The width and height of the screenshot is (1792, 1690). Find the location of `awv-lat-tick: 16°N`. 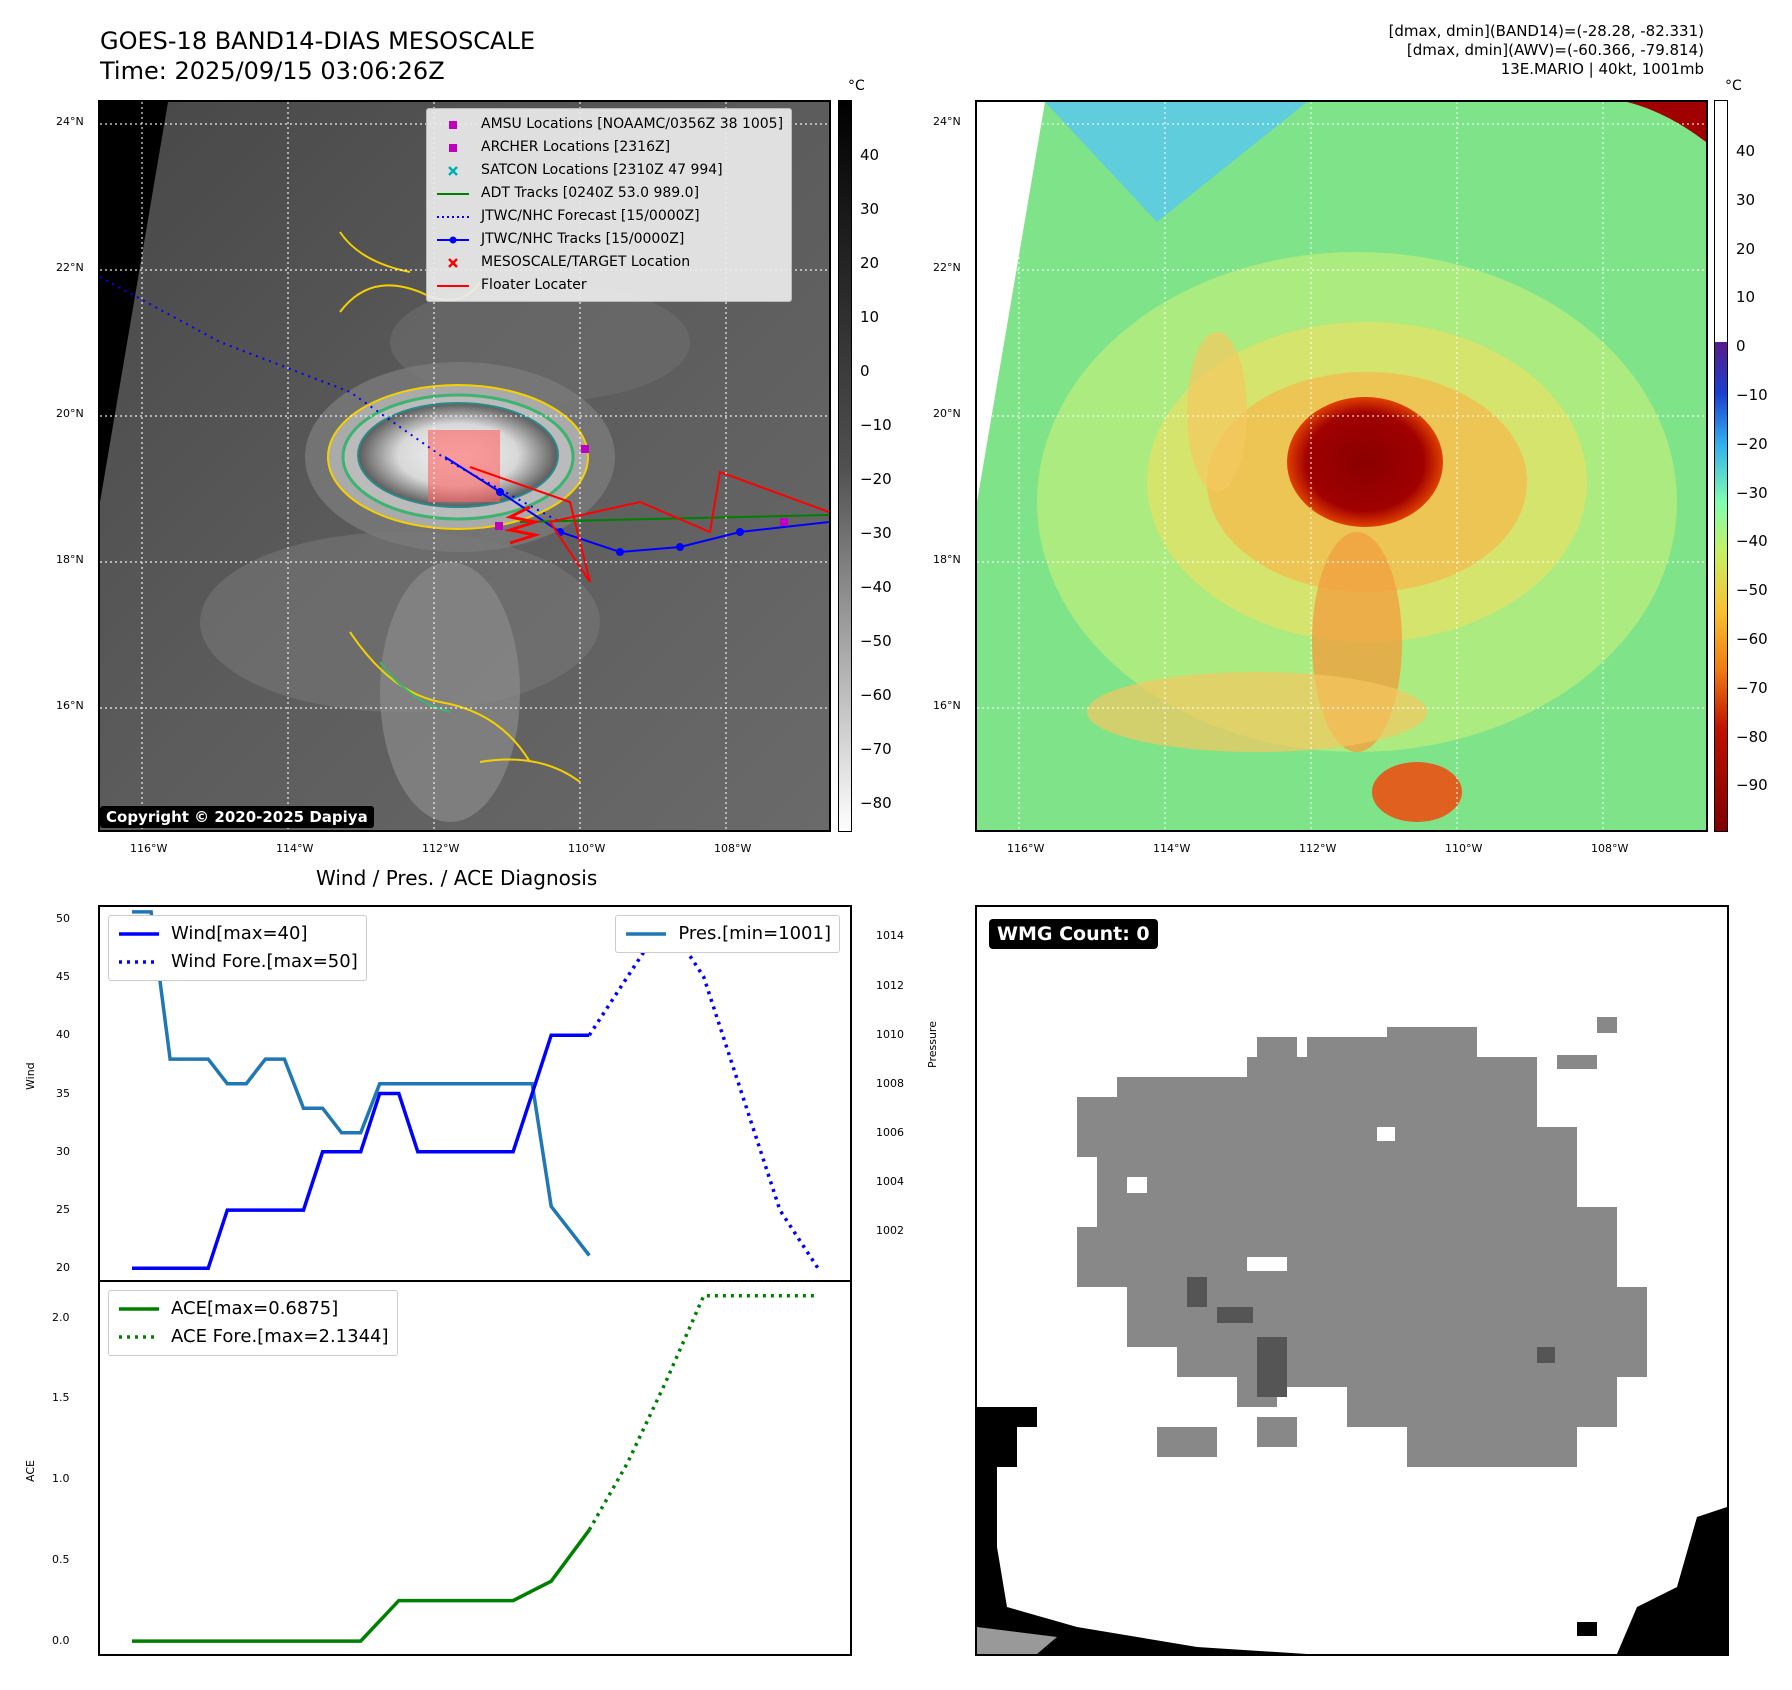

awv-lat-tick: 16°N is located at coordinates (947, 705).